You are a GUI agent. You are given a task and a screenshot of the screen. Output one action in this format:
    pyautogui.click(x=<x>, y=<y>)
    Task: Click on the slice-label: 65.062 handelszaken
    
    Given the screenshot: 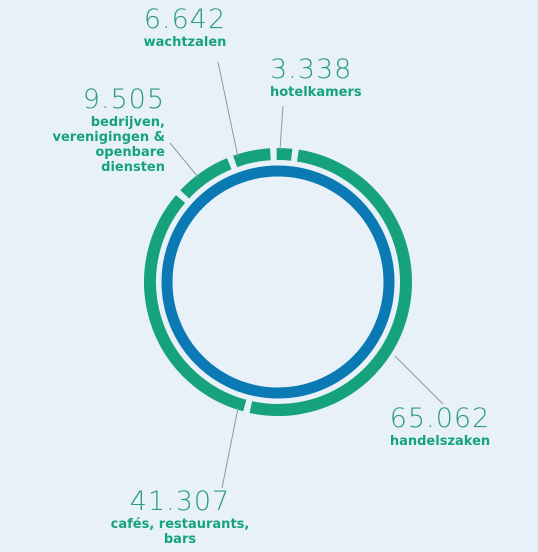 What is the action you would take?
    pyautogui.click(x=440, y=427)
    